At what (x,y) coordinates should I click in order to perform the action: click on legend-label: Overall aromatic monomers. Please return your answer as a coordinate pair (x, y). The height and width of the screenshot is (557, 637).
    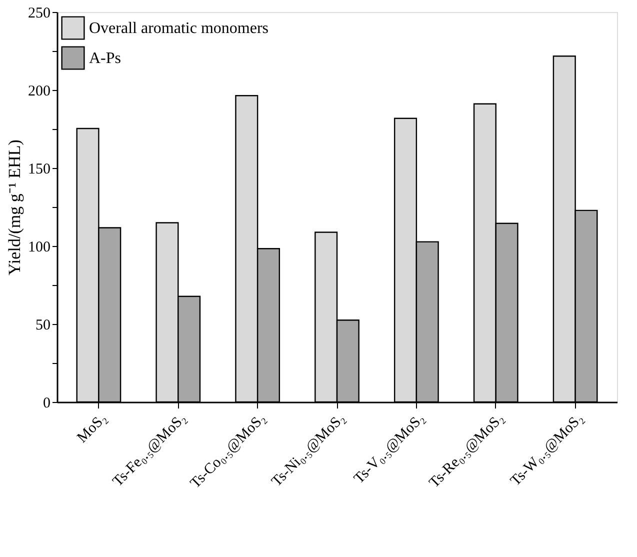
    Looking at the image, I should click on (178, 28).